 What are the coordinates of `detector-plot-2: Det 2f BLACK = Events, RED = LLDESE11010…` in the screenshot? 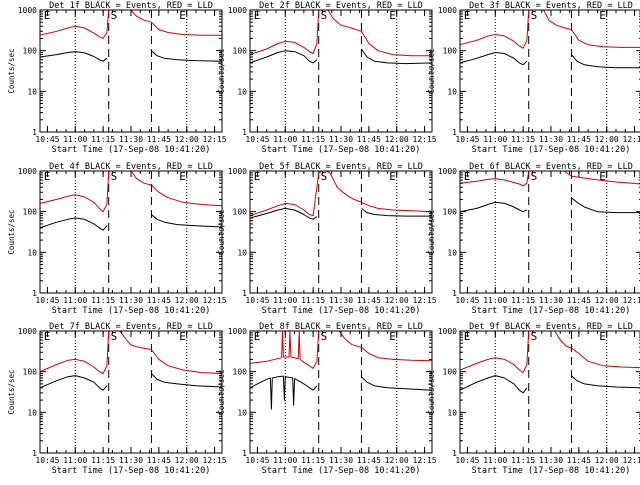 It's located at (327, 78).